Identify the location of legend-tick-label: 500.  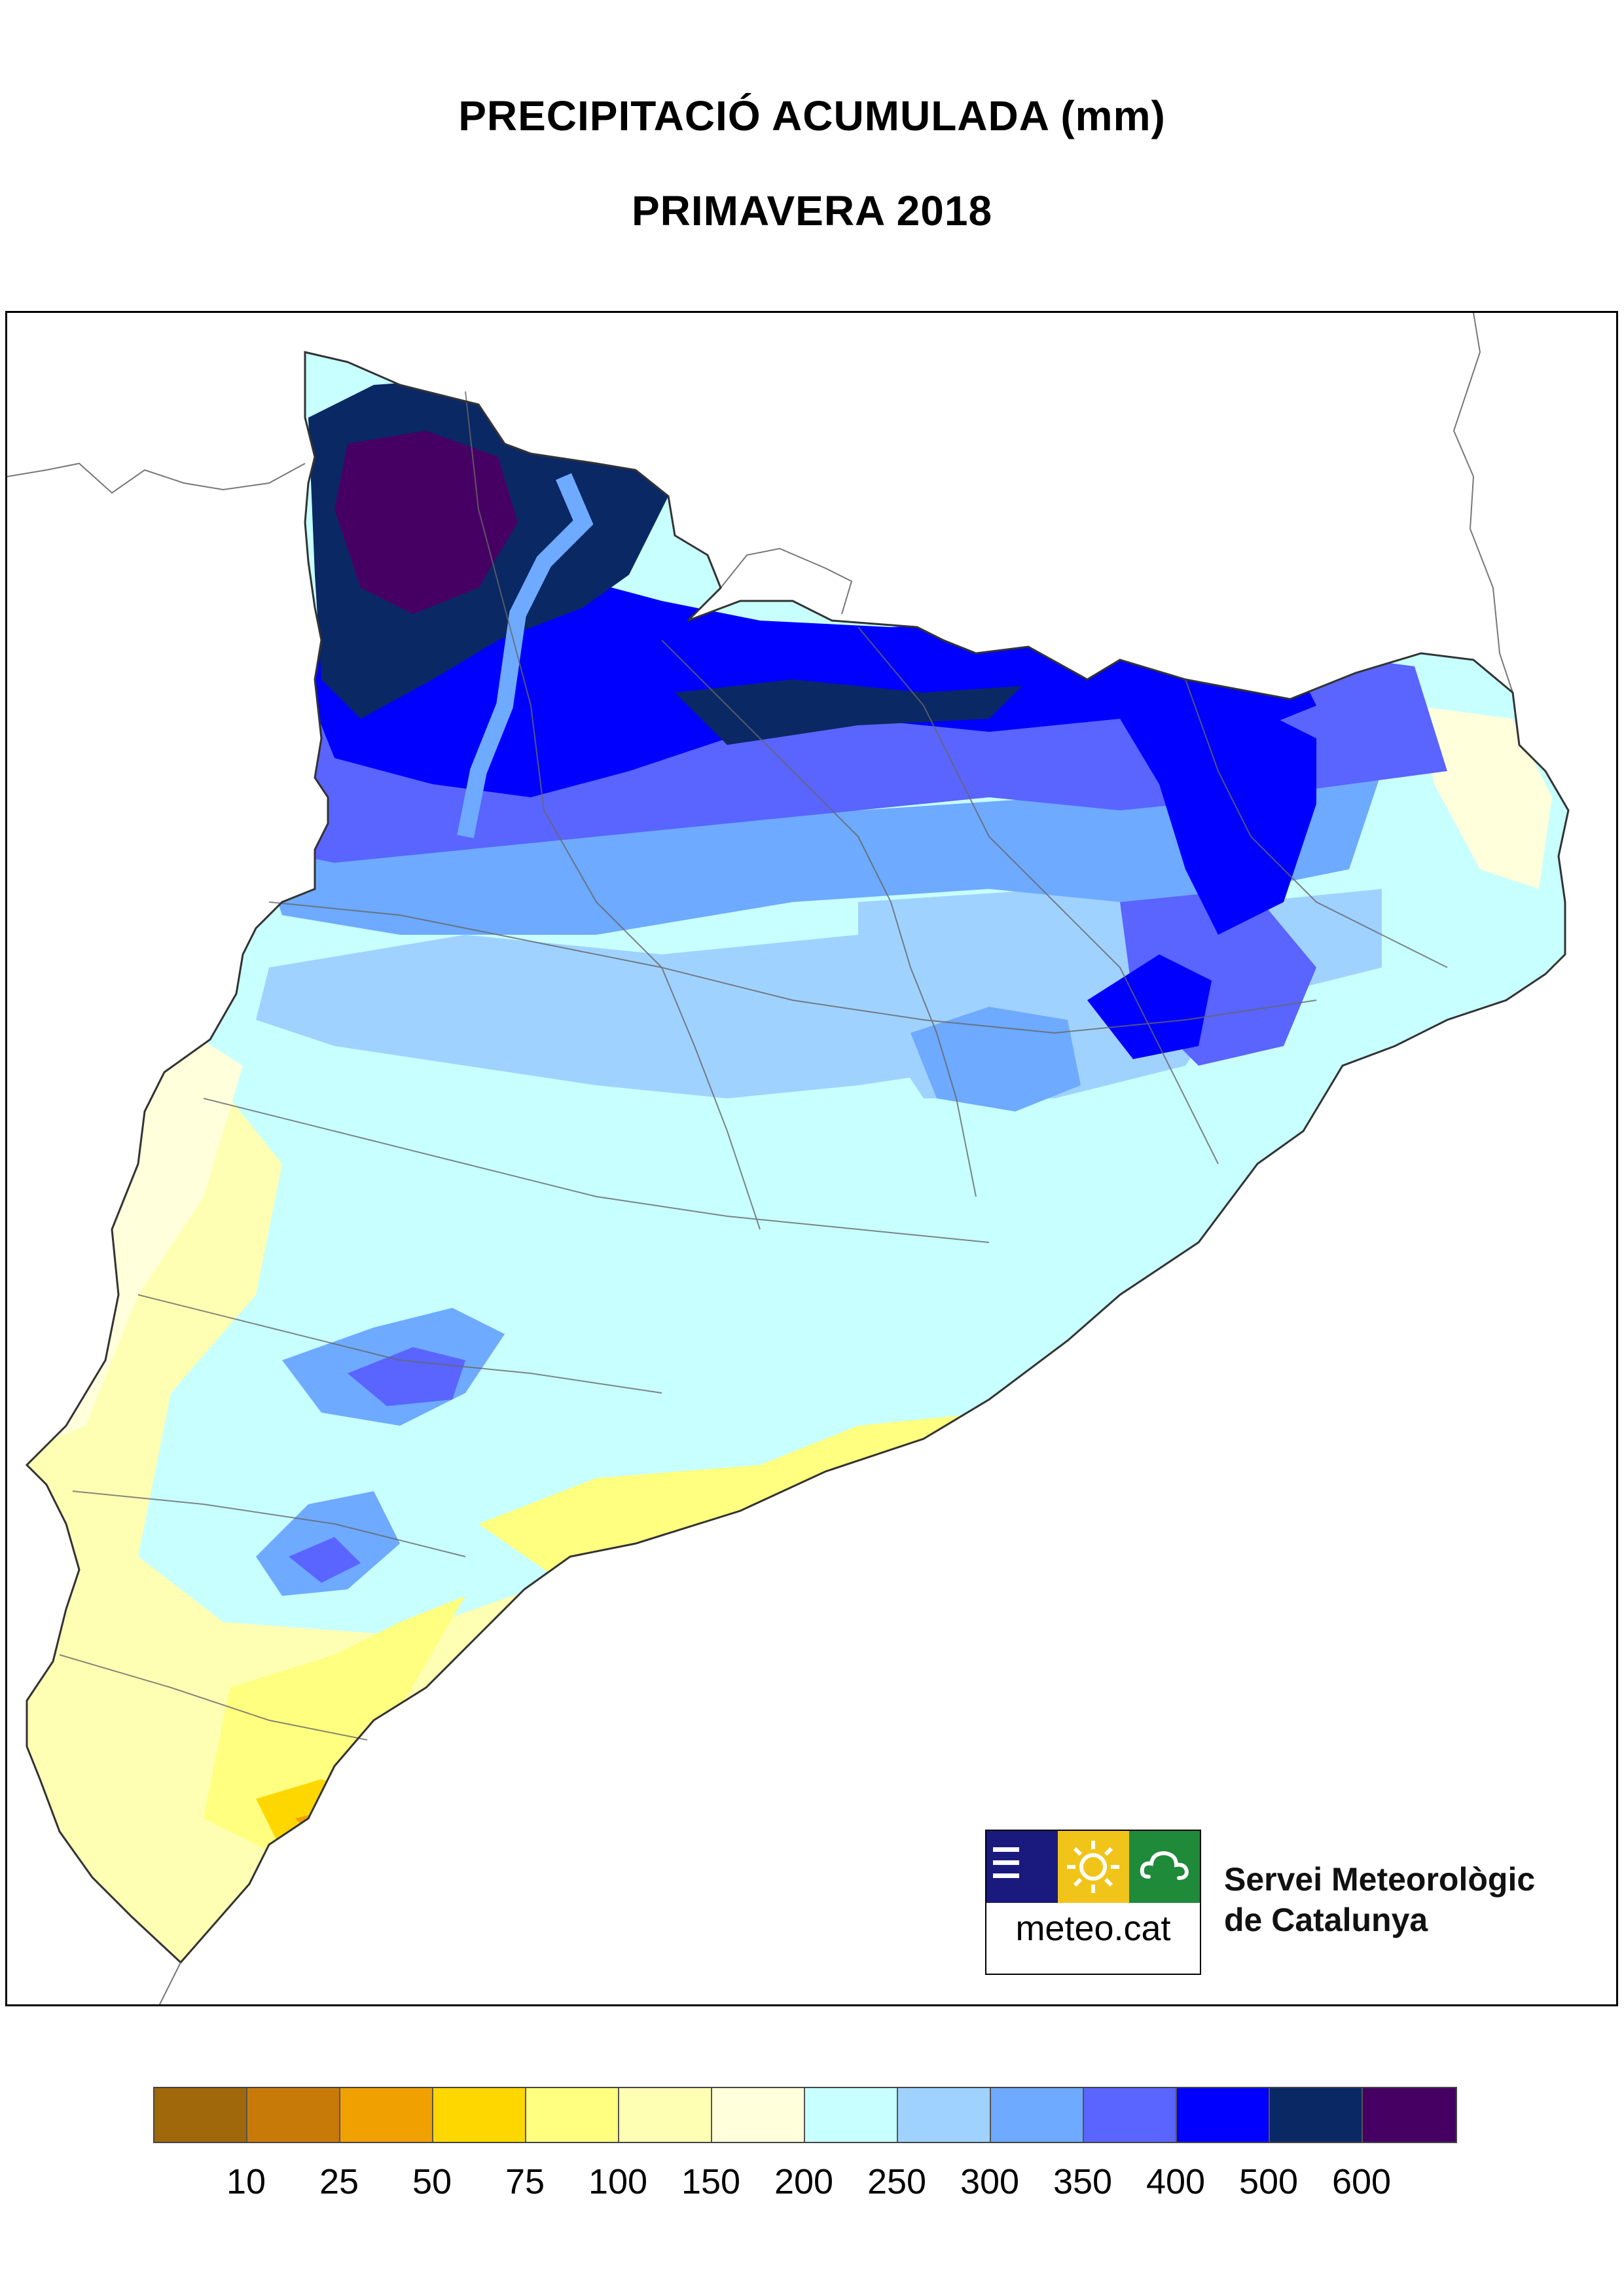
(1268, 2182).